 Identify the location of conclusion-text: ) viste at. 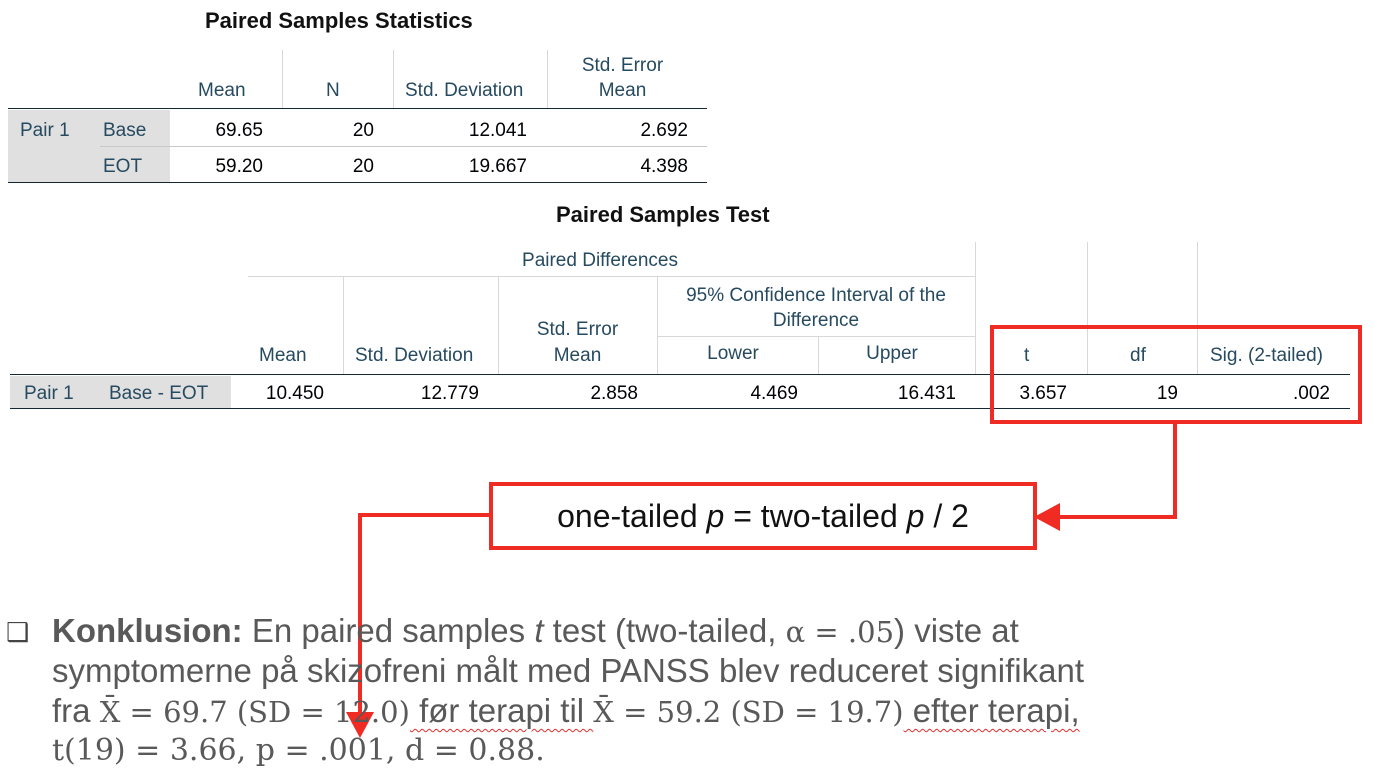
(956, 630).